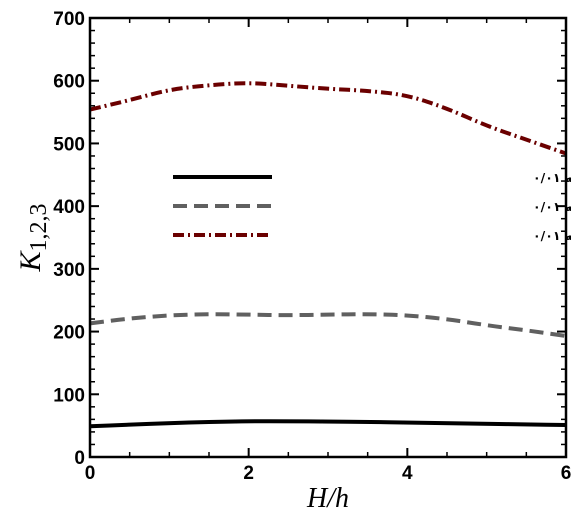  I want to click on y-tick-label: 400, so click(69, 207).